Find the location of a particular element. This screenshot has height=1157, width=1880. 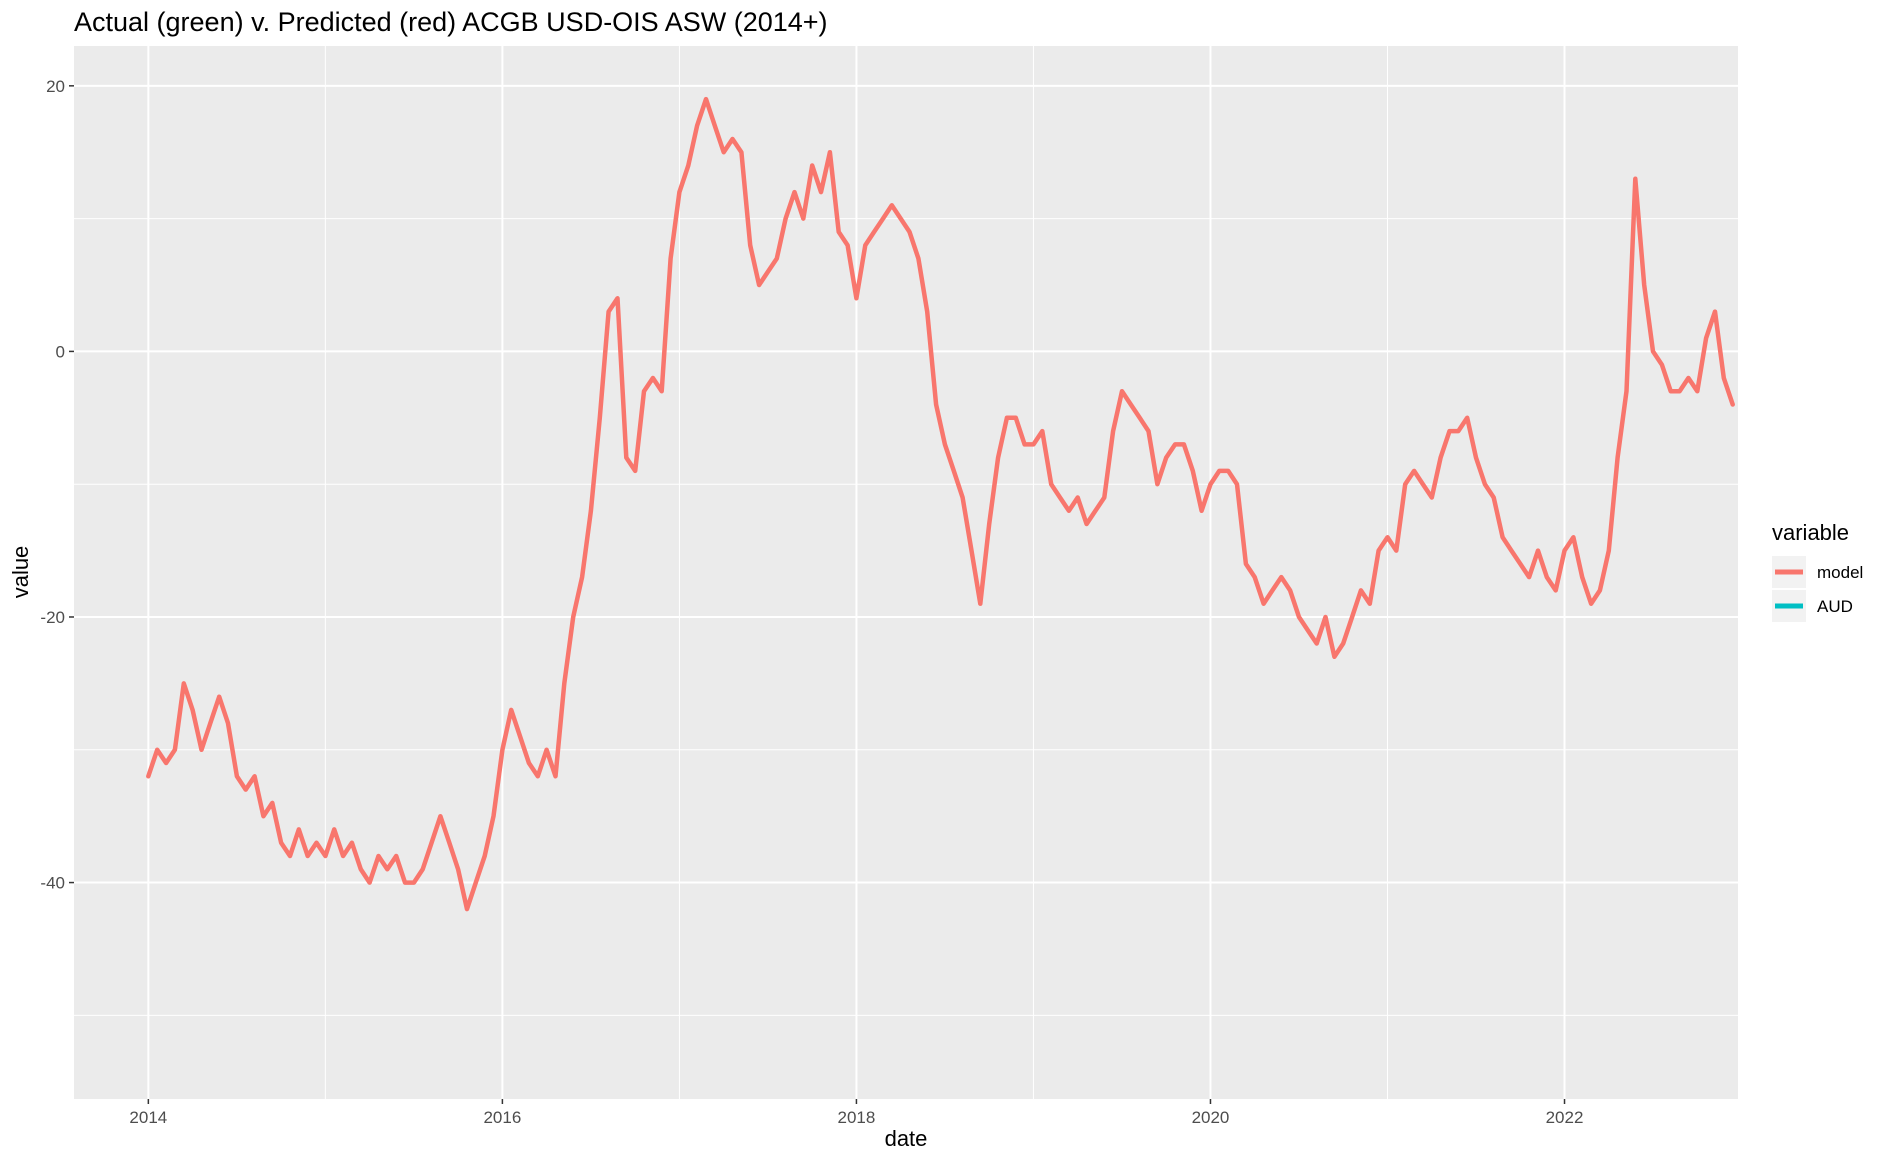

y-tick-label: 20 is located at coordinates (55, 86).